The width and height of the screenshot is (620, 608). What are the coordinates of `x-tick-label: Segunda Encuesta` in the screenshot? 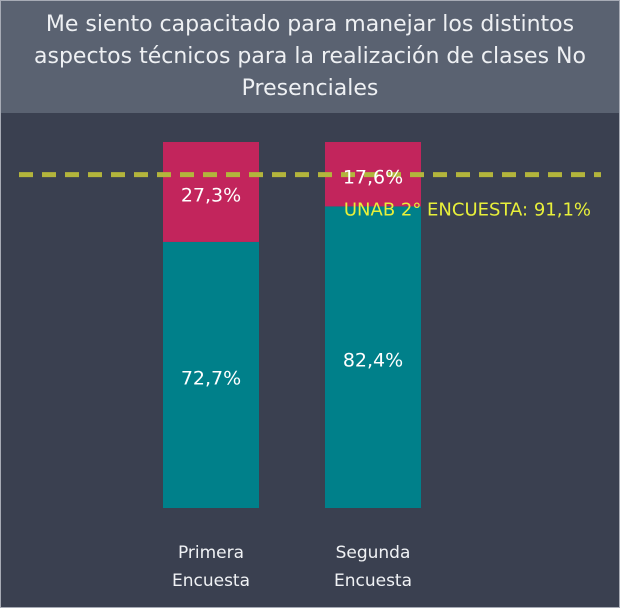 It's located at (373, 567).